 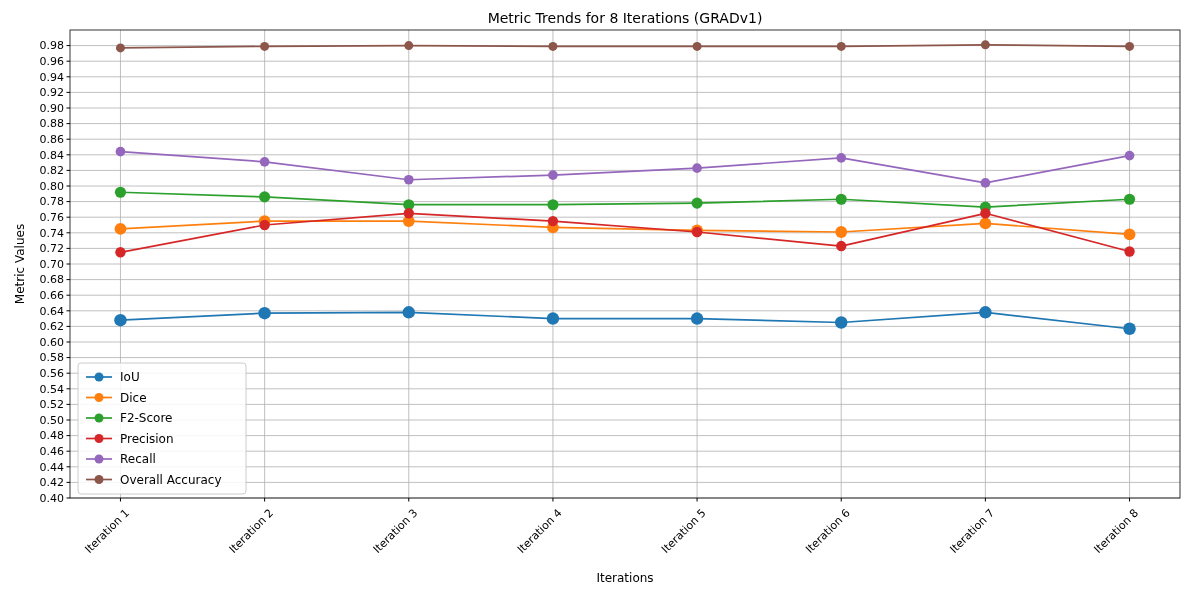 I want to click on legend-label: Overall Accuracy, so click(x=171, y=479).